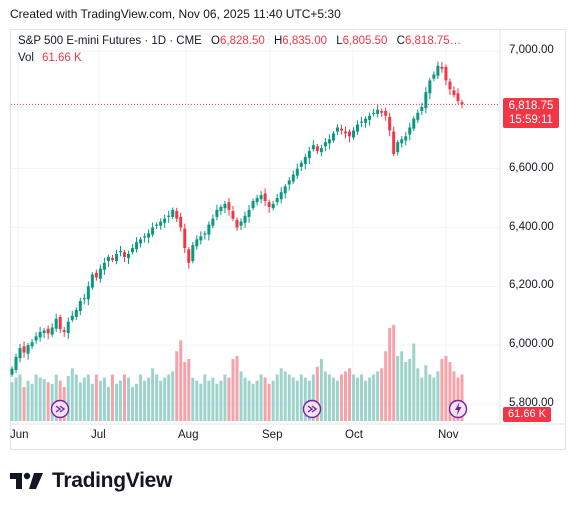  I want to click on time-tick-label: Jun, so click(19, 435).